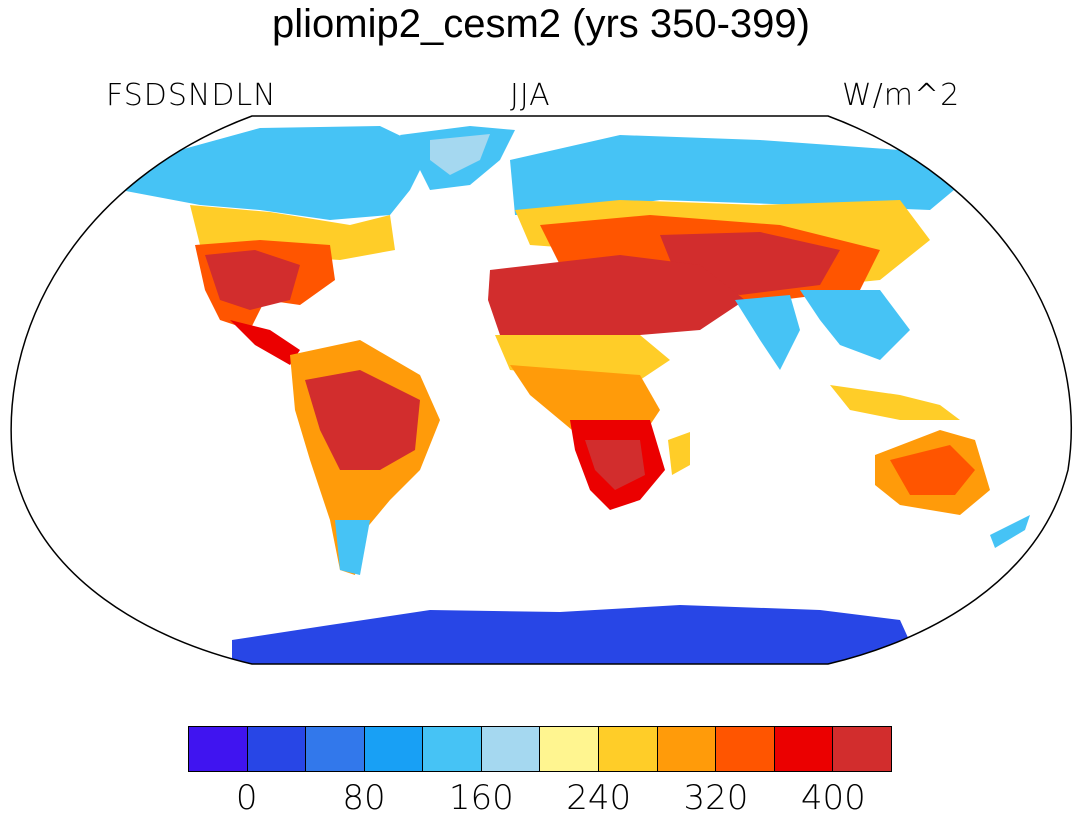 This screenshot has width=1082, height=818. Describe the element at coordinates (716, 798) in the screenshot. I see `colorbar-tick-label: 320` at that location.